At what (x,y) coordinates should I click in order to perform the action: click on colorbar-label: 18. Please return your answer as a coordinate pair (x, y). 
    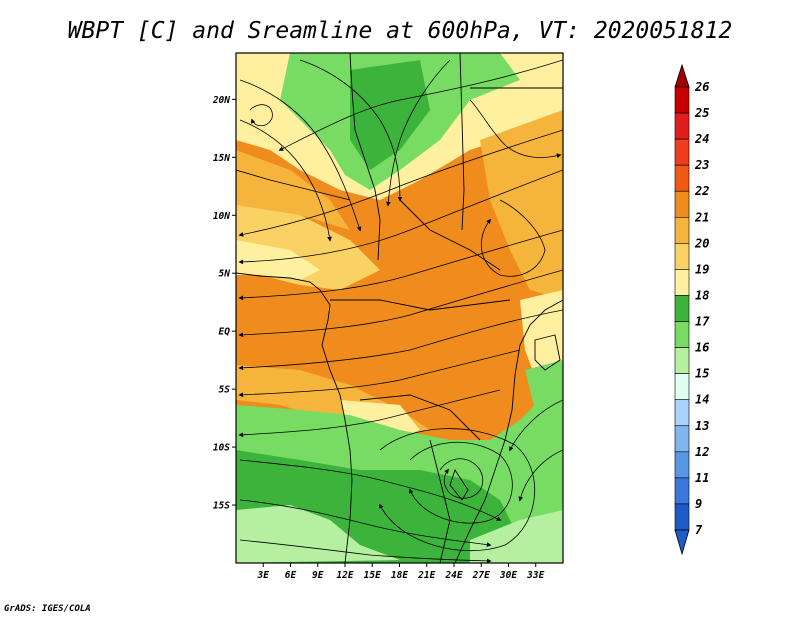
    Looking at the image, I should click on (702, 295).